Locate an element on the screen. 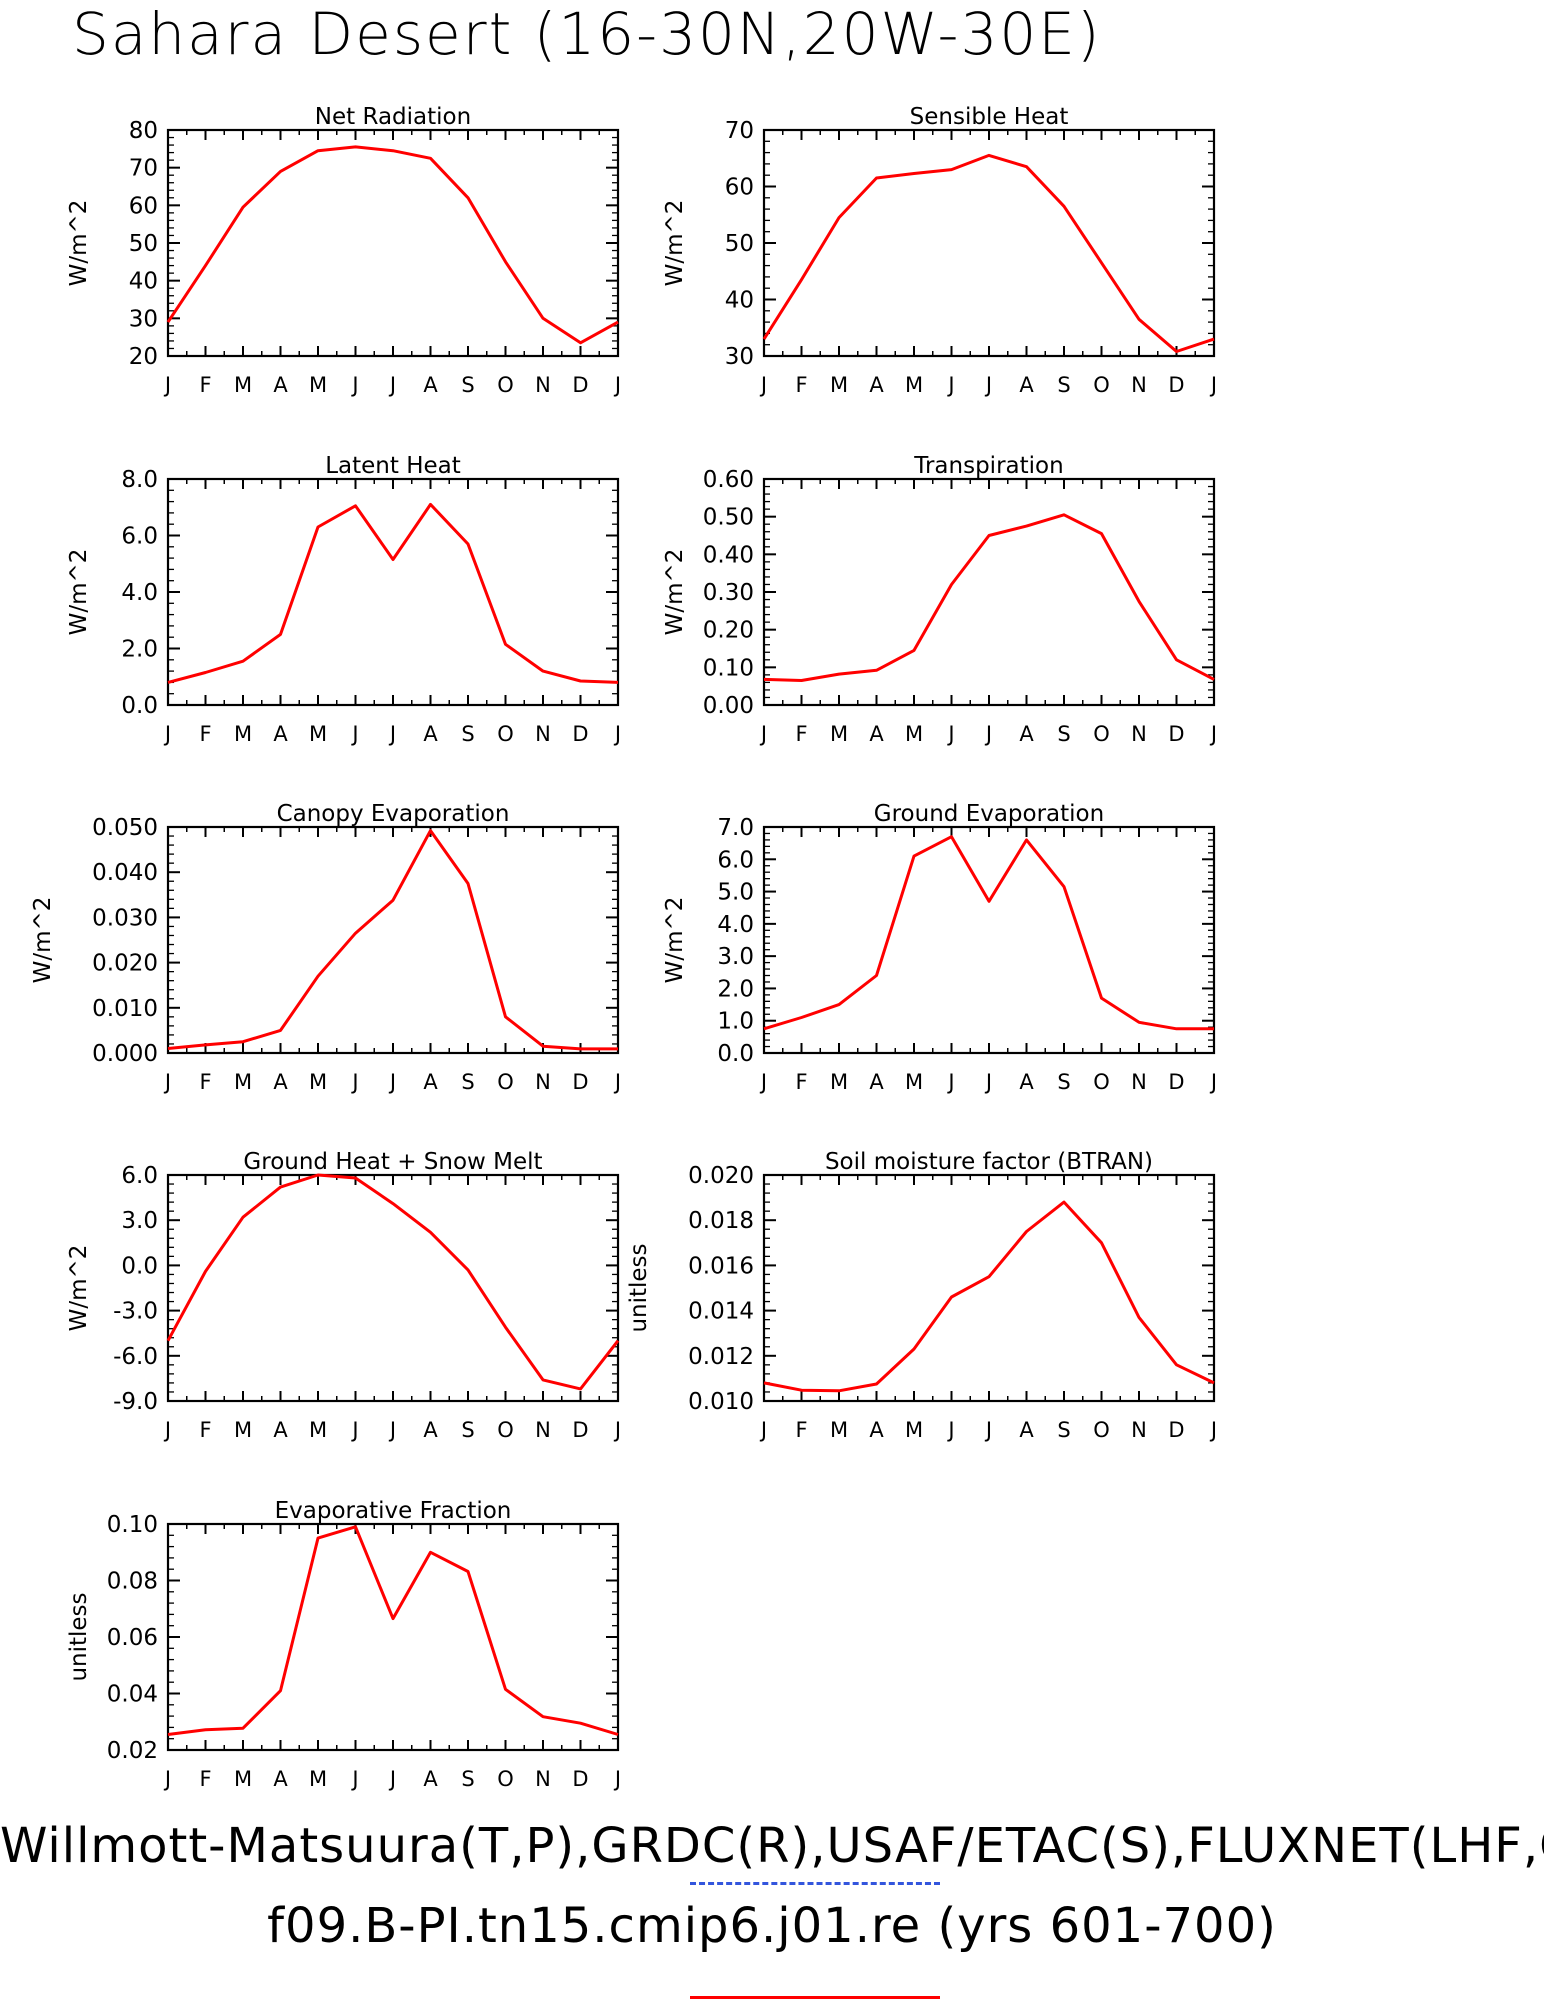  y-tick-label: 7.0 is located at coordinates (735, 828).